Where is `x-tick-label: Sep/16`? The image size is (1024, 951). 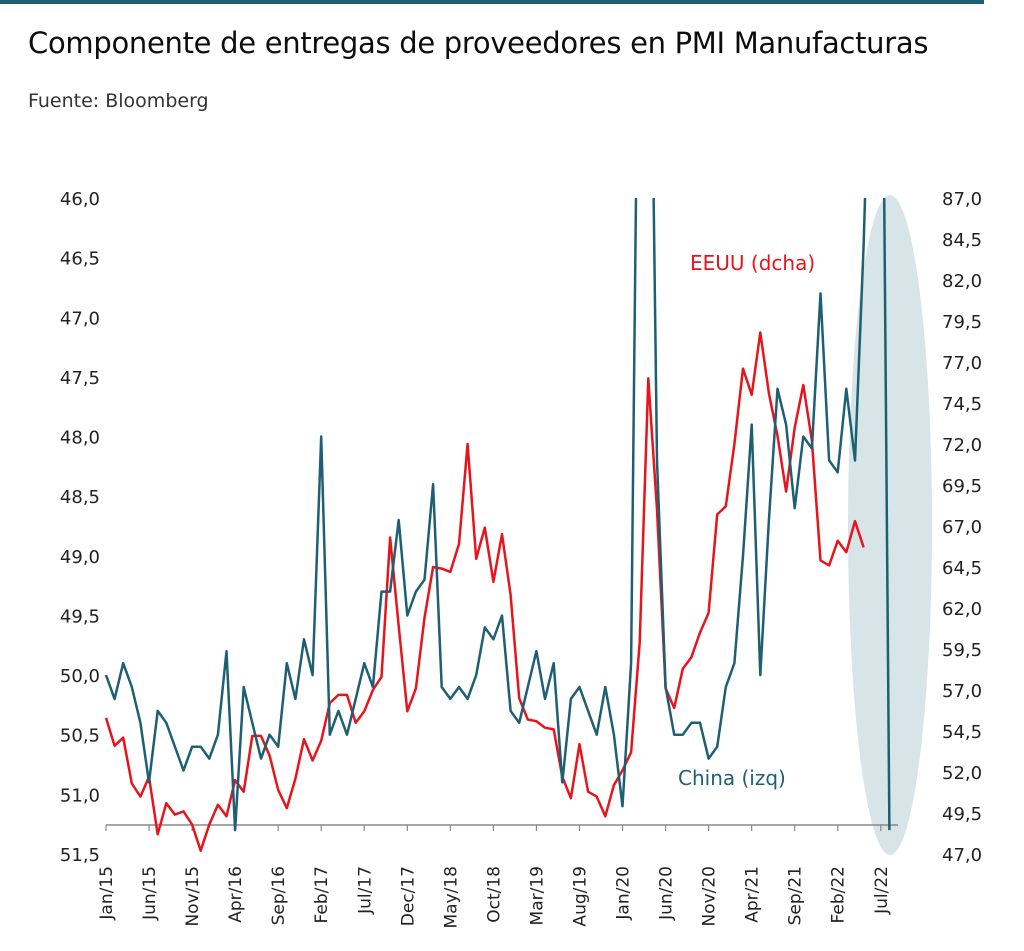
x-tick-label: Sep/16 is located at coordinates (279, 895).